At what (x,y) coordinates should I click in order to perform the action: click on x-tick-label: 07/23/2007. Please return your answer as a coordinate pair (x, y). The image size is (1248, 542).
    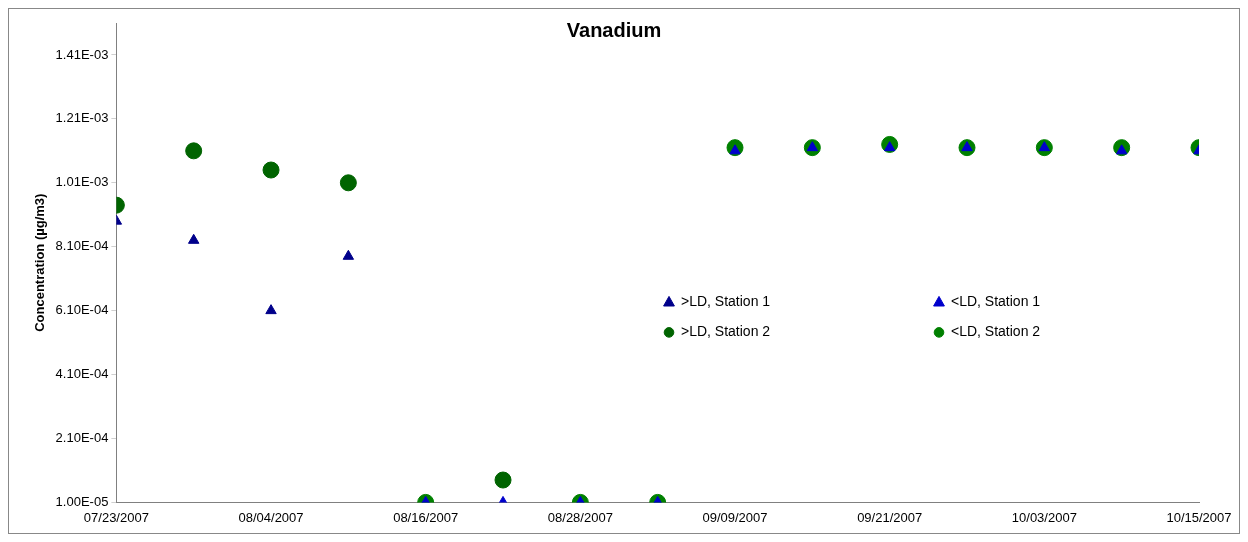
    Looking at the image, I should click on (116, 517).